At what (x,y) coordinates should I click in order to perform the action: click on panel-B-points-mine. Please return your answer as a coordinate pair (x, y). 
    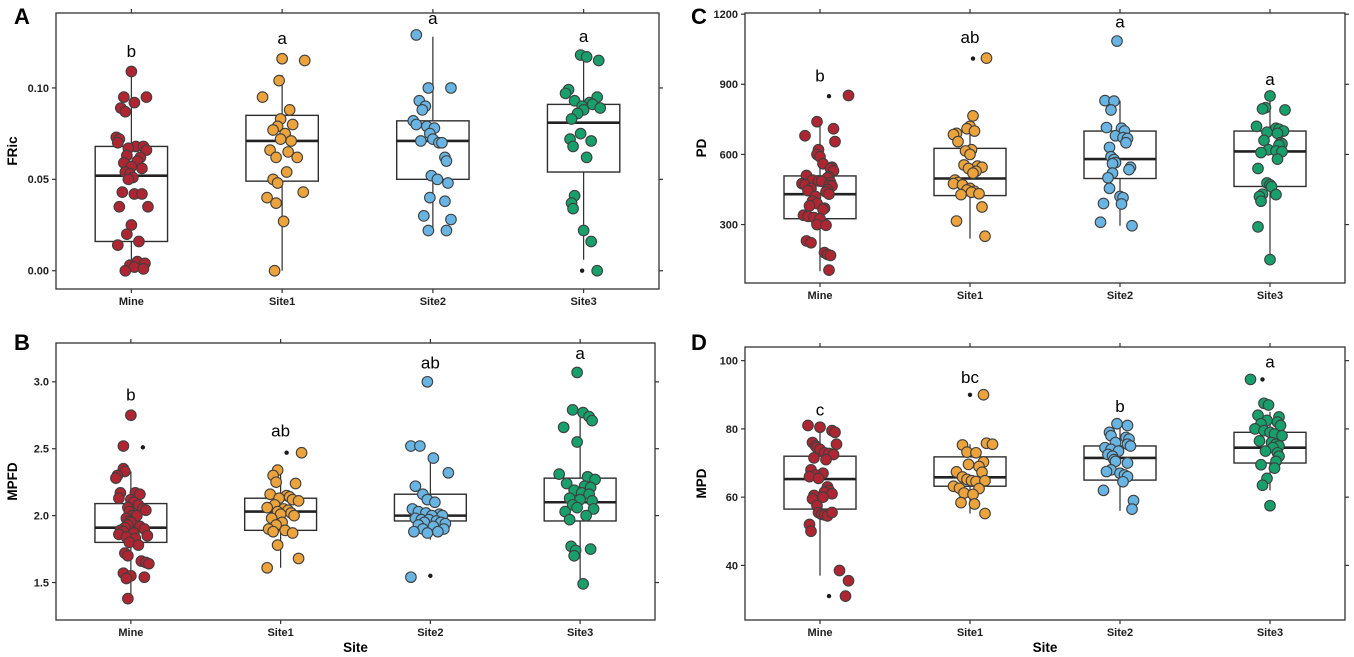
    Looking at the image, I should click on (132, 507).